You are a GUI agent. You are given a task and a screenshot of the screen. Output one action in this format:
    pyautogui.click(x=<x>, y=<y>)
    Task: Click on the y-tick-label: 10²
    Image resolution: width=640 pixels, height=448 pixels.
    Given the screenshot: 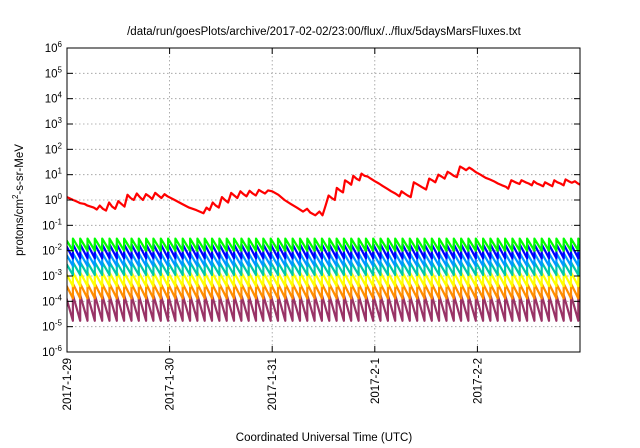 What is the action you would take?
    pyautogui.click(x=54, y=148)
    